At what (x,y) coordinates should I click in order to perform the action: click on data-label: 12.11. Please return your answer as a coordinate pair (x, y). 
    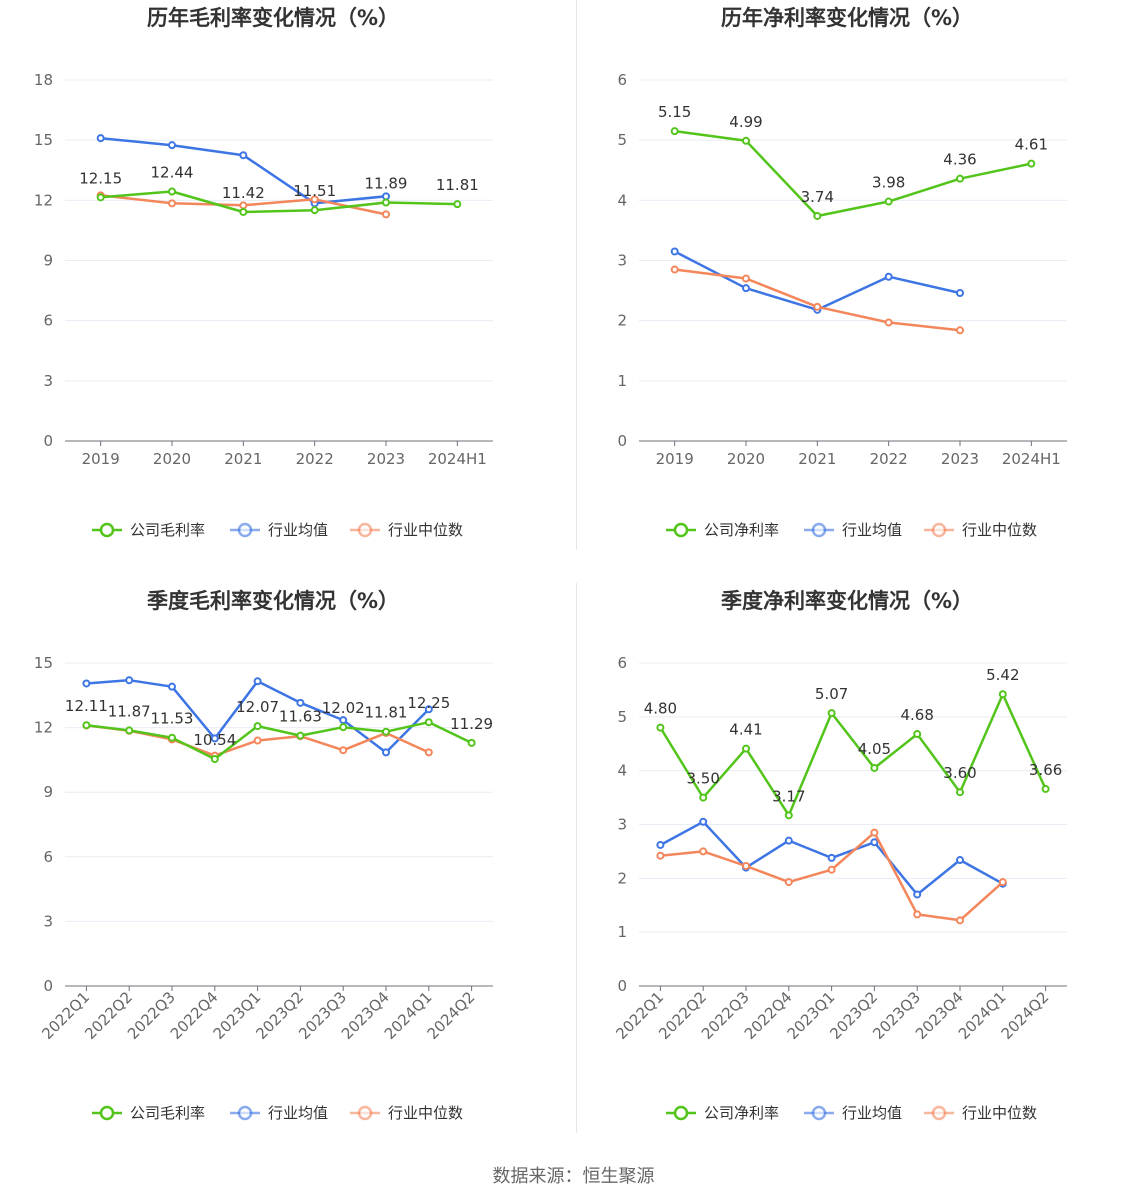
    Looking at the image, I should click on (86, 706).